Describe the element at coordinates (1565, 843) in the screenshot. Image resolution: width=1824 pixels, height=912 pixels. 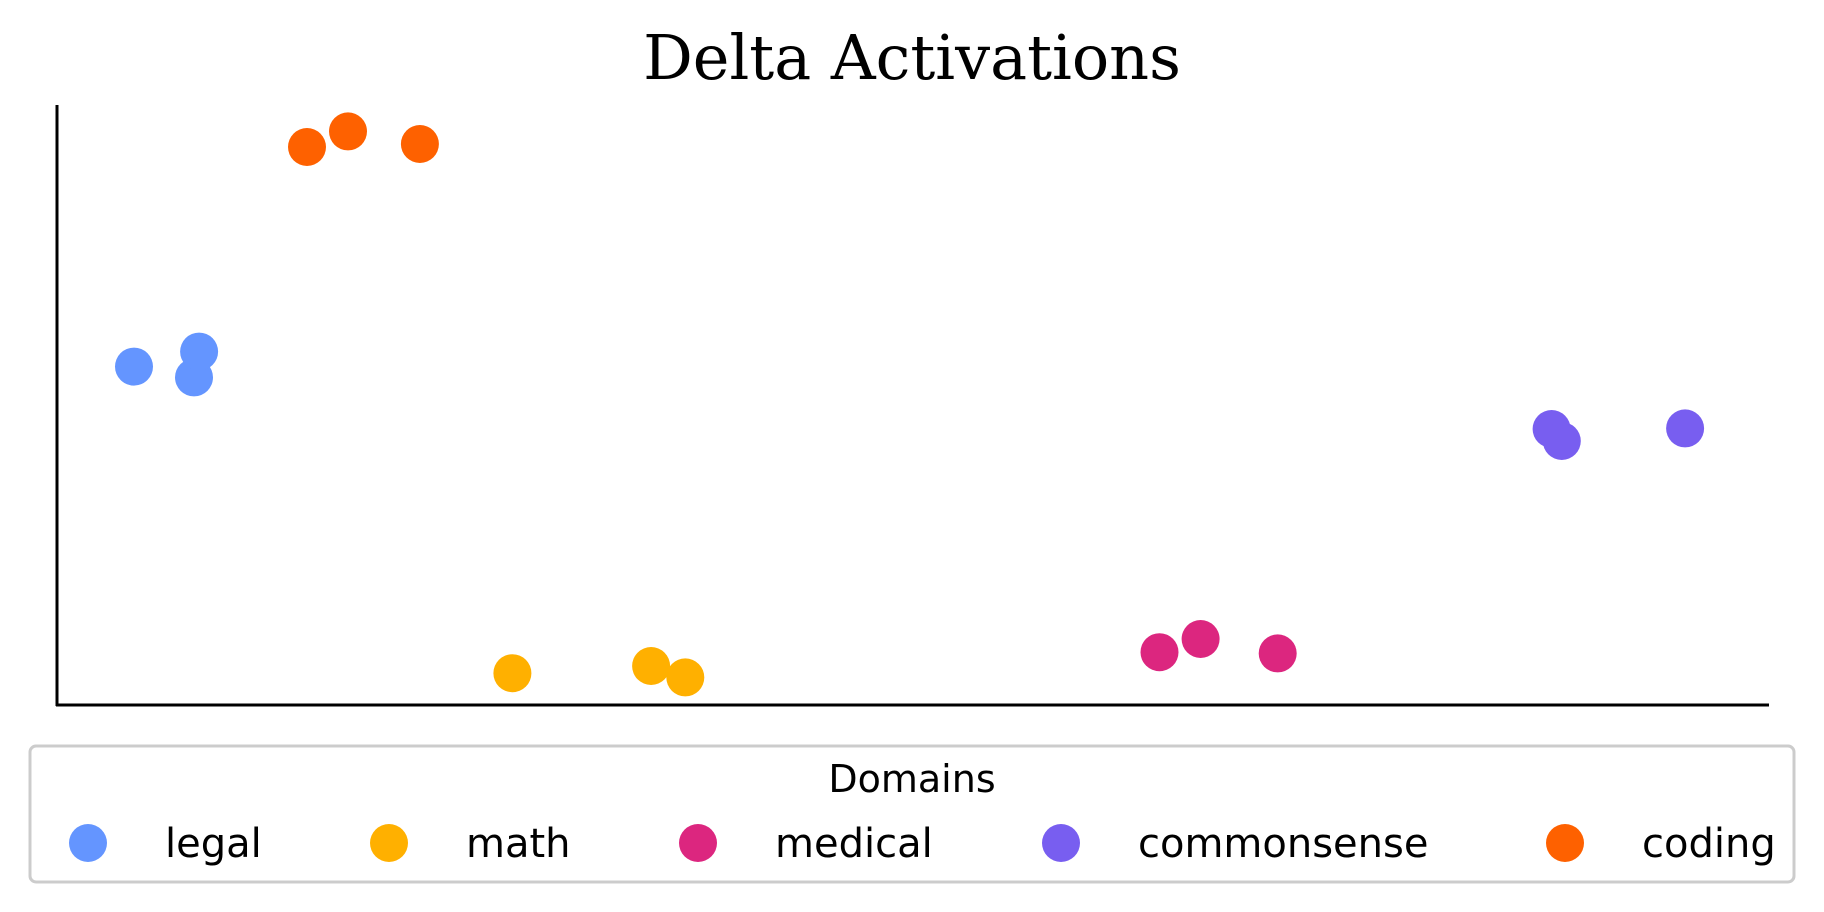
I see `legend-marker-coding` at that location.